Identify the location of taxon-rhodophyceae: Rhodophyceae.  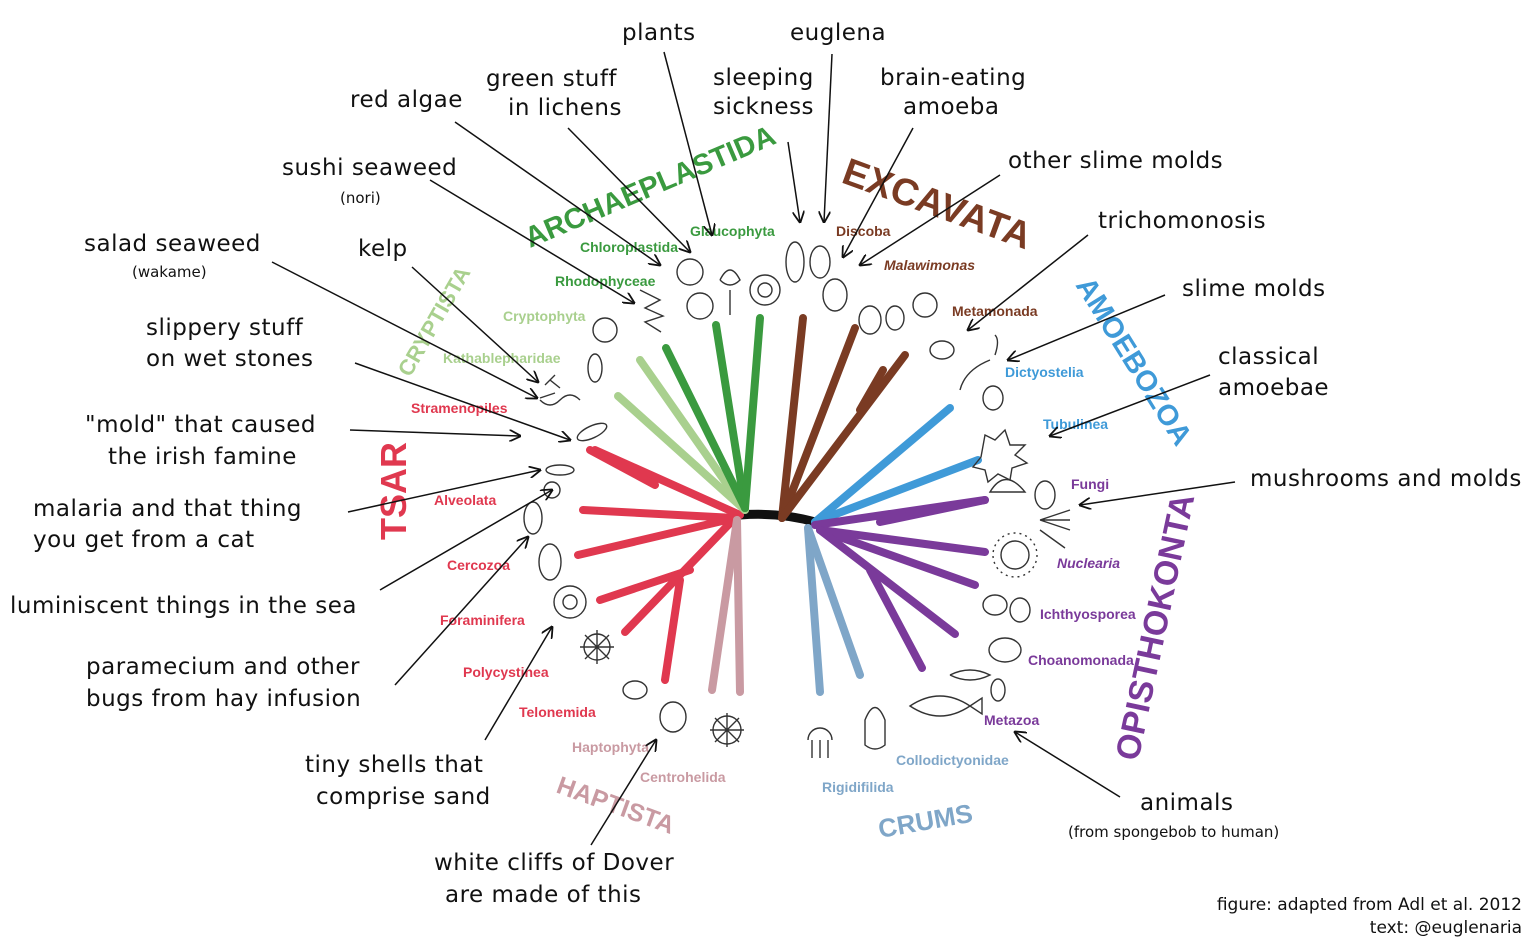
(605, 281).